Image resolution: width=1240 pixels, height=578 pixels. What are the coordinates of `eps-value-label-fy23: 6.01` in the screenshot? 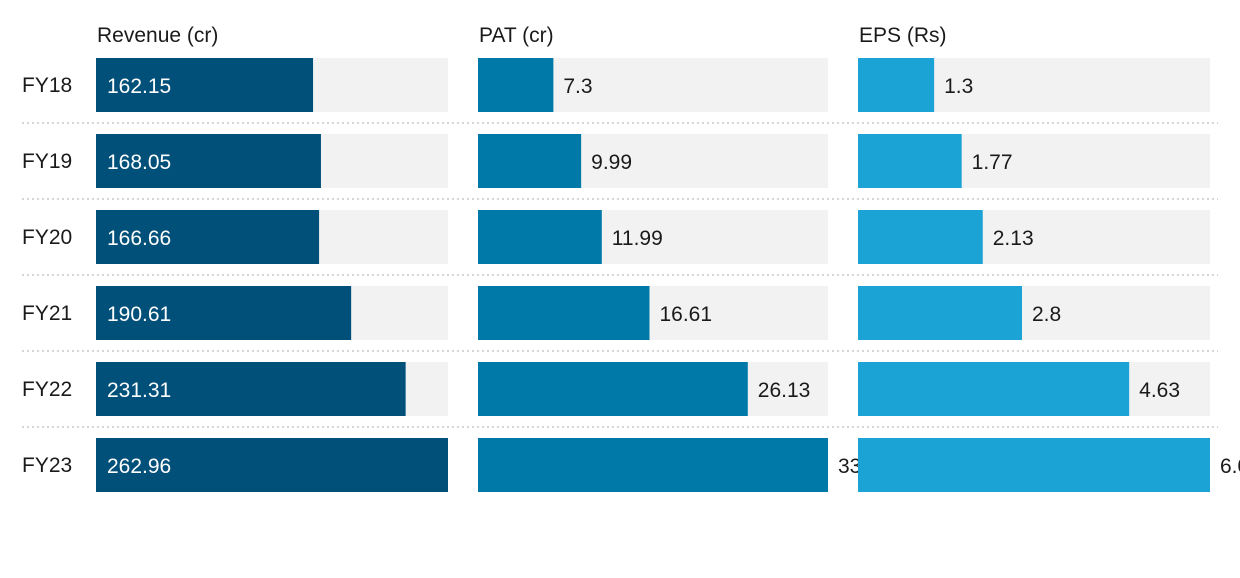 It's located at (1230, 466).